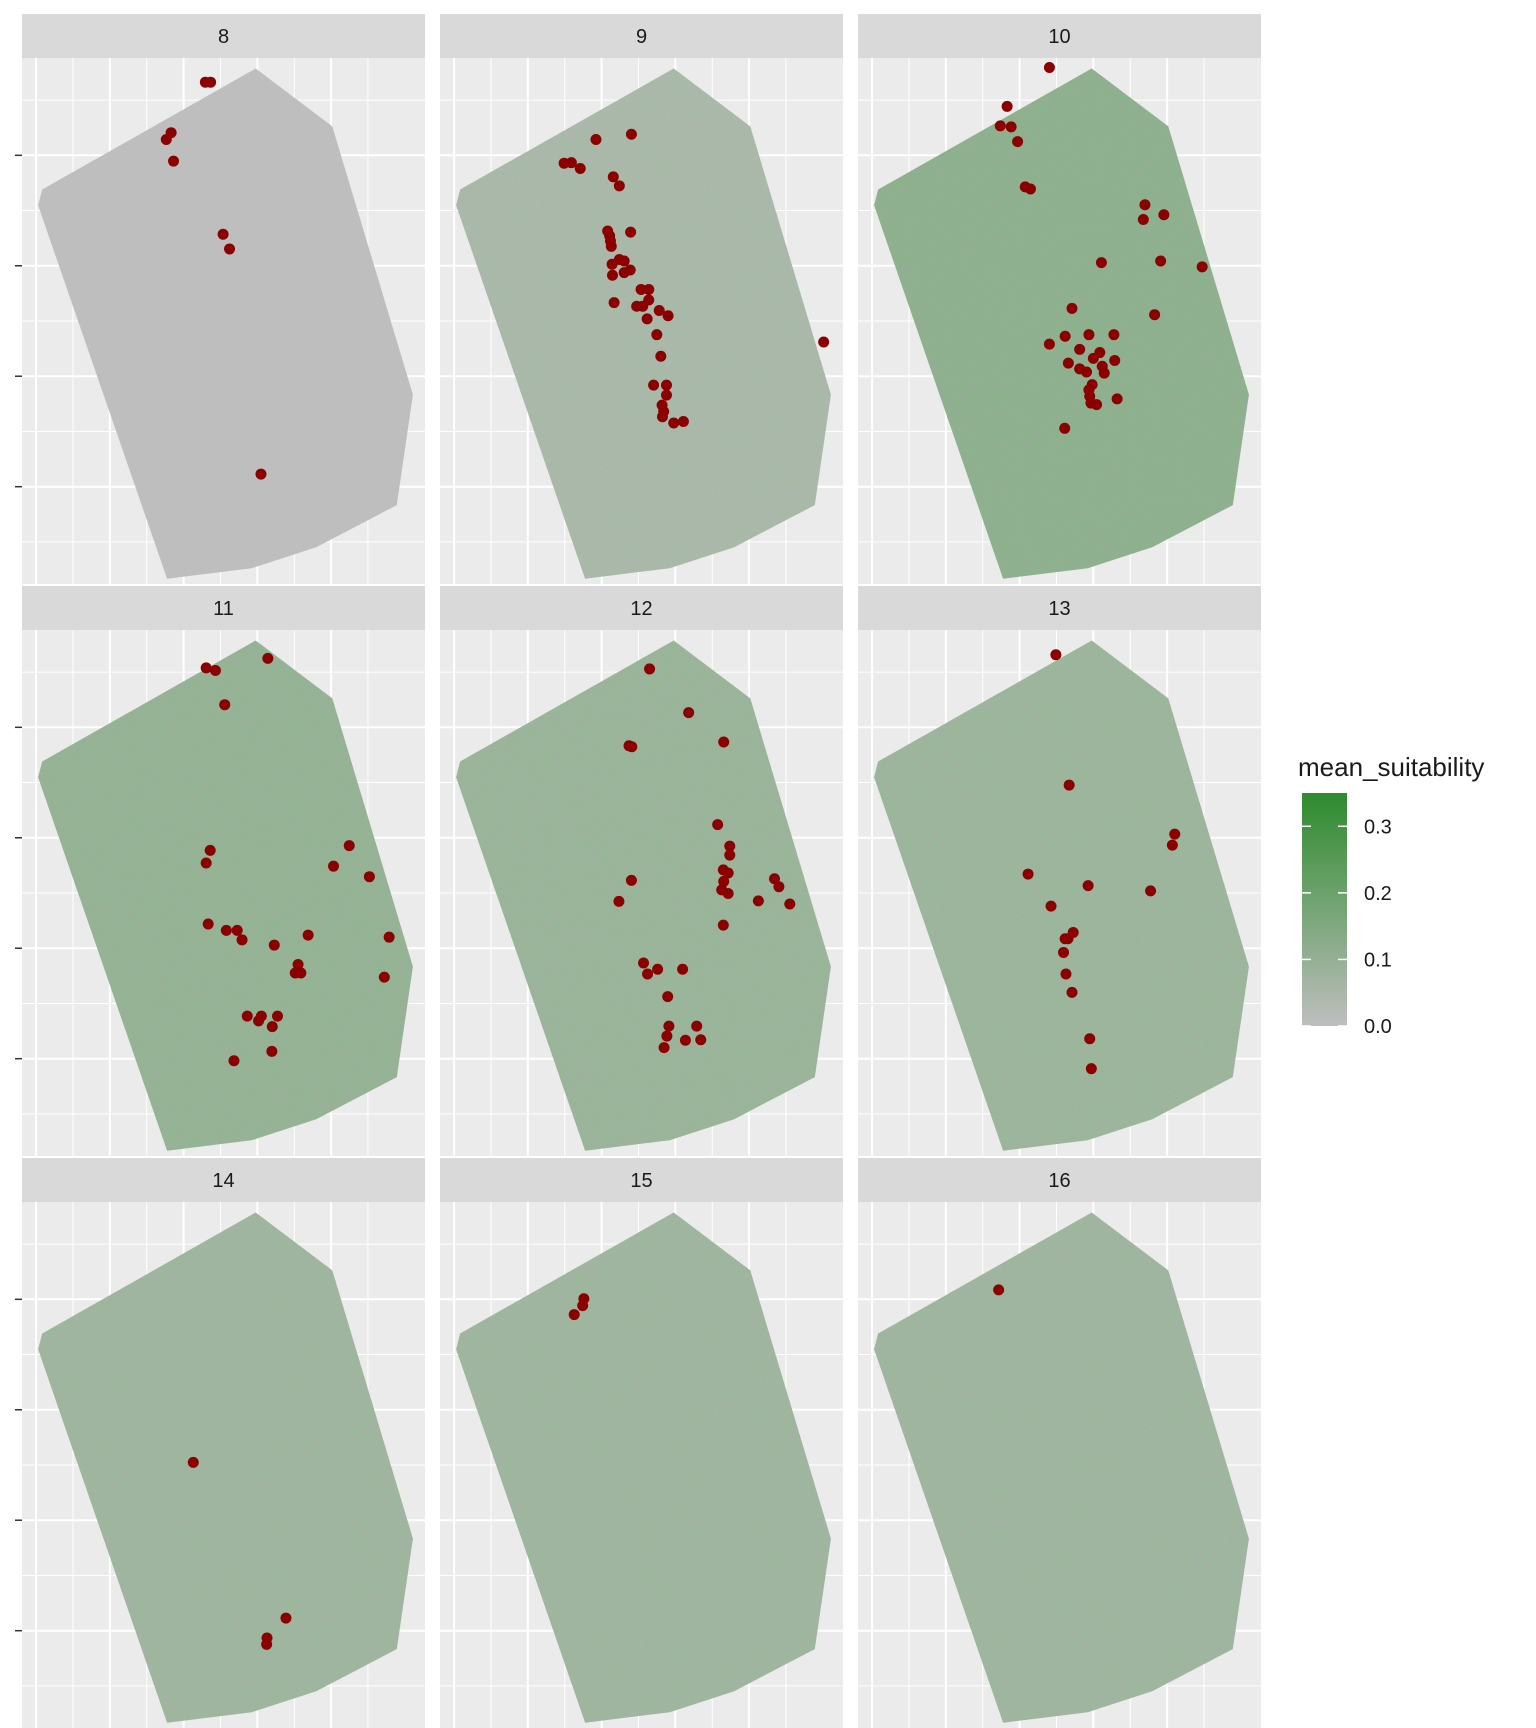 Image resolution: width=1536 pixels, height=1728 pixels. Describe the element at coordinates (223, 1181) in the screenshot. I see `facet-strip-label: 14` at that location.